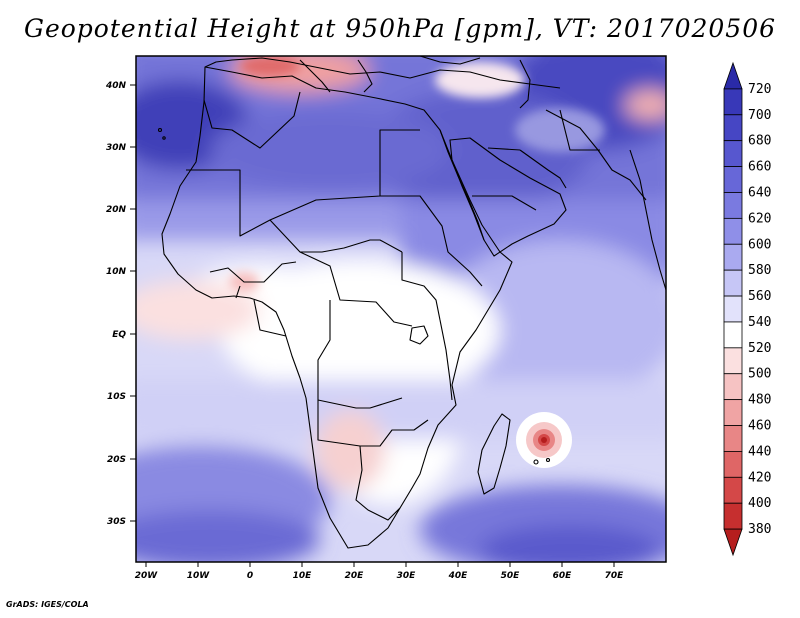 Image resolution: width=800 pixels, height=618 pixels. What do you see at coordinates (759, 115) in the screenshot?
I see `colorbar-label: 700` at bounding box center [759, 115].